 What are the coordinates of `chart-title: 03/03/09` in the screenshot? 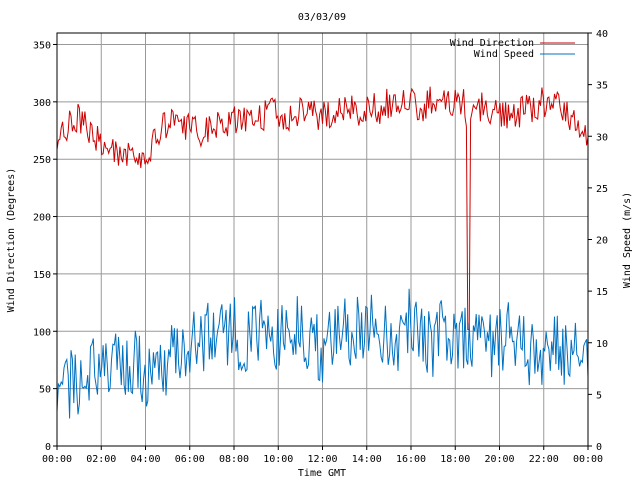 It's located at (322, 17).